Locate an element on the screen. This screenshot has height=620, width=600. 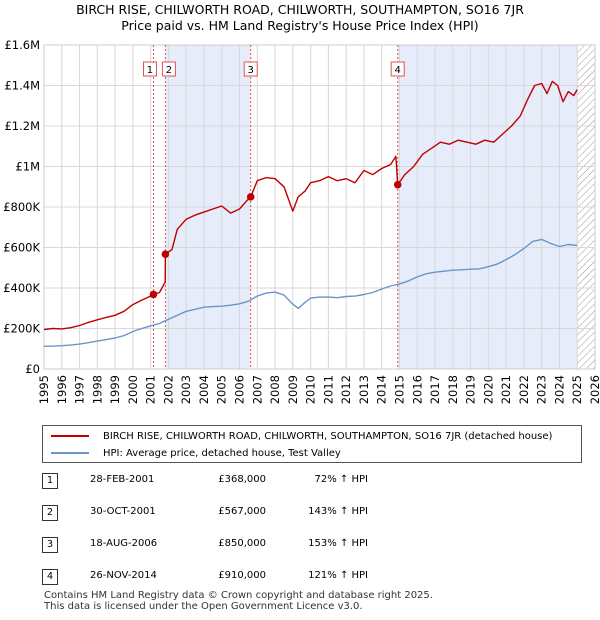
x-tick-label: 2022 is located at coordinates (524, 389).